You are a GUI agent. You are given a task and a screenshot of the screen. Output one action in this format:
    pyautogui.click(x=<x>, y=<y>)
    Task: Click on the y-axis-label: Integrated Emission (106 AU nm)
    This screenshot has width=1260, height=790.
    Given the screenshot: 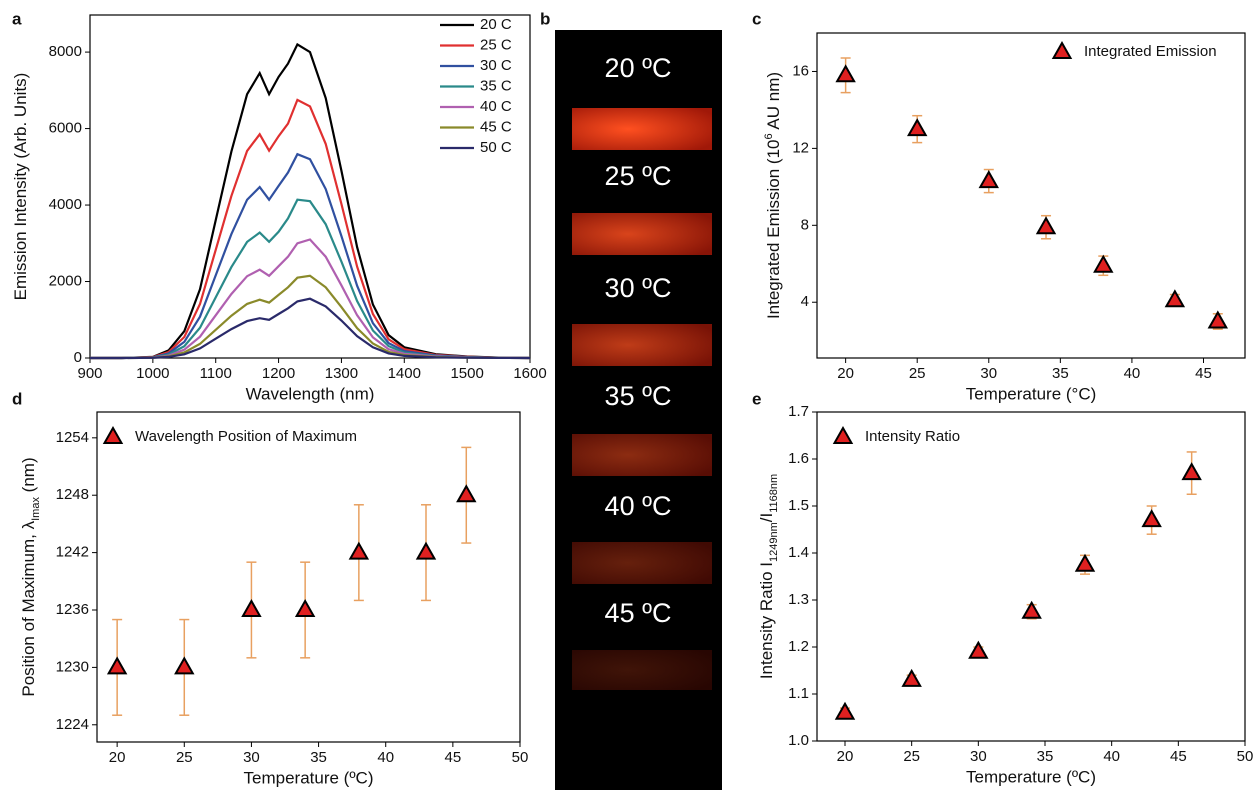 What is the action you would take?
    pyautogui.click(x=773, y=195)
    